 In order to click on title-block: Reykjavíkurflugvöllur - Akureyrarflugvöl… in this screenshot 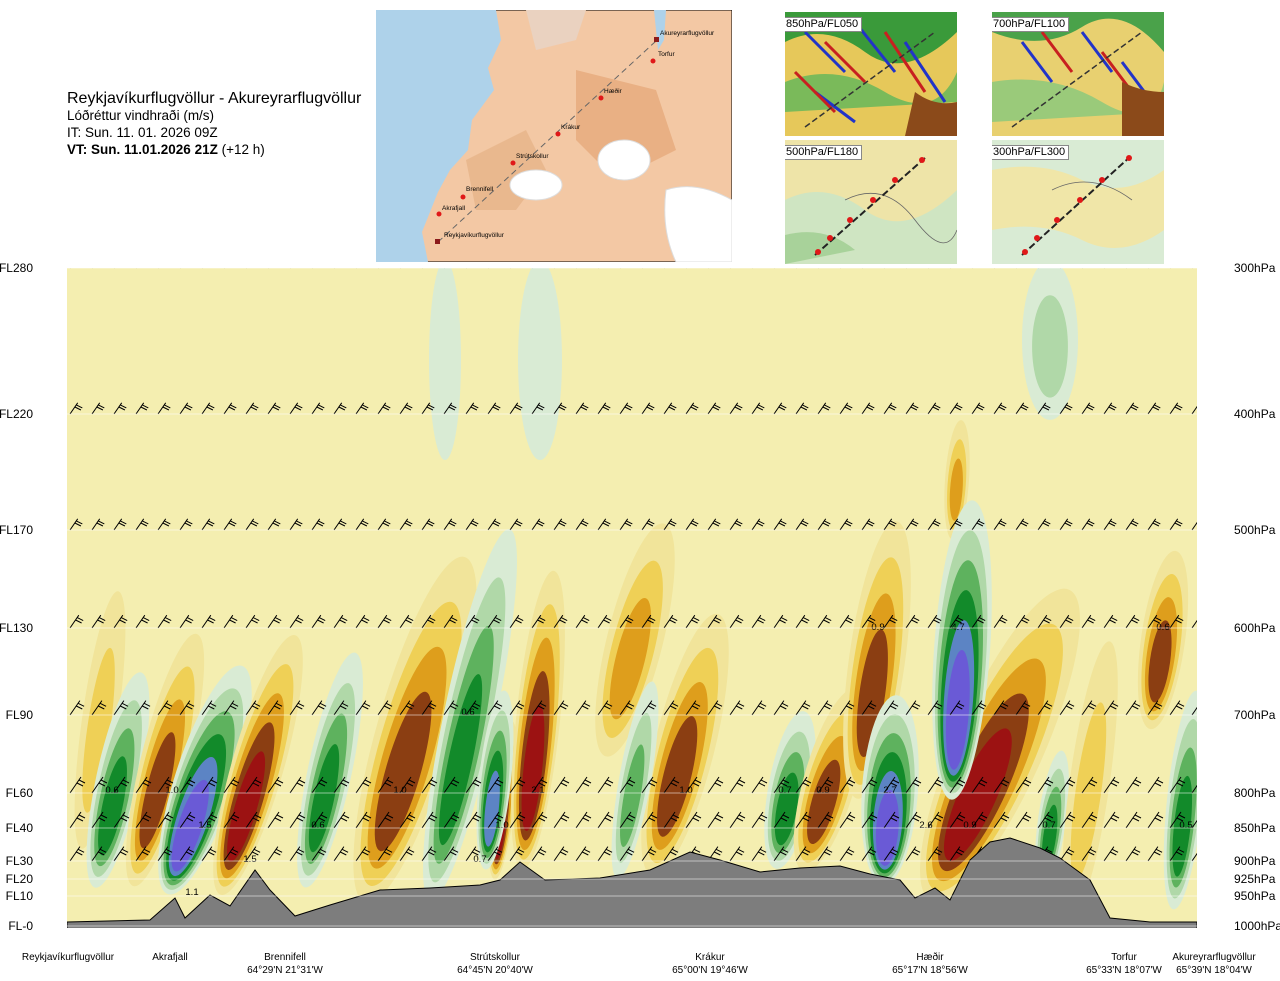, I will do `click(227, 124)`.